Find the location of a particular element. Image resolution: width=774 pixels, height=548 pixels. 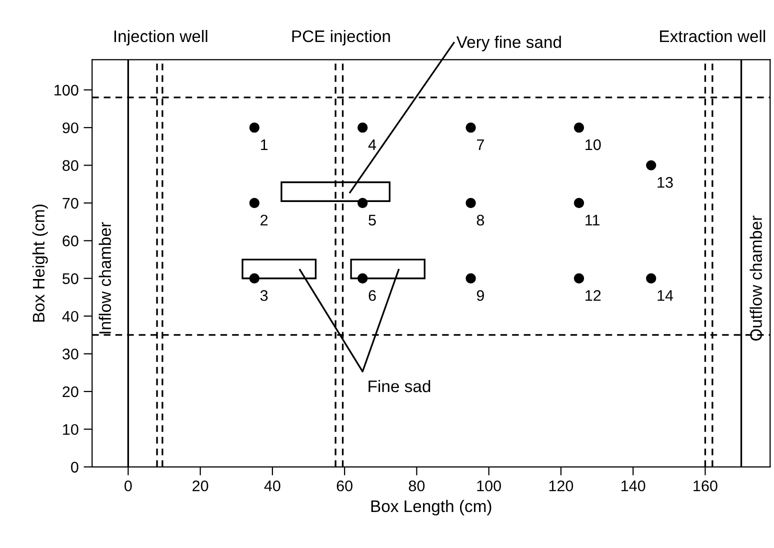

x-axis-title: Box Length (cm) is located at coordinates (431, 508).